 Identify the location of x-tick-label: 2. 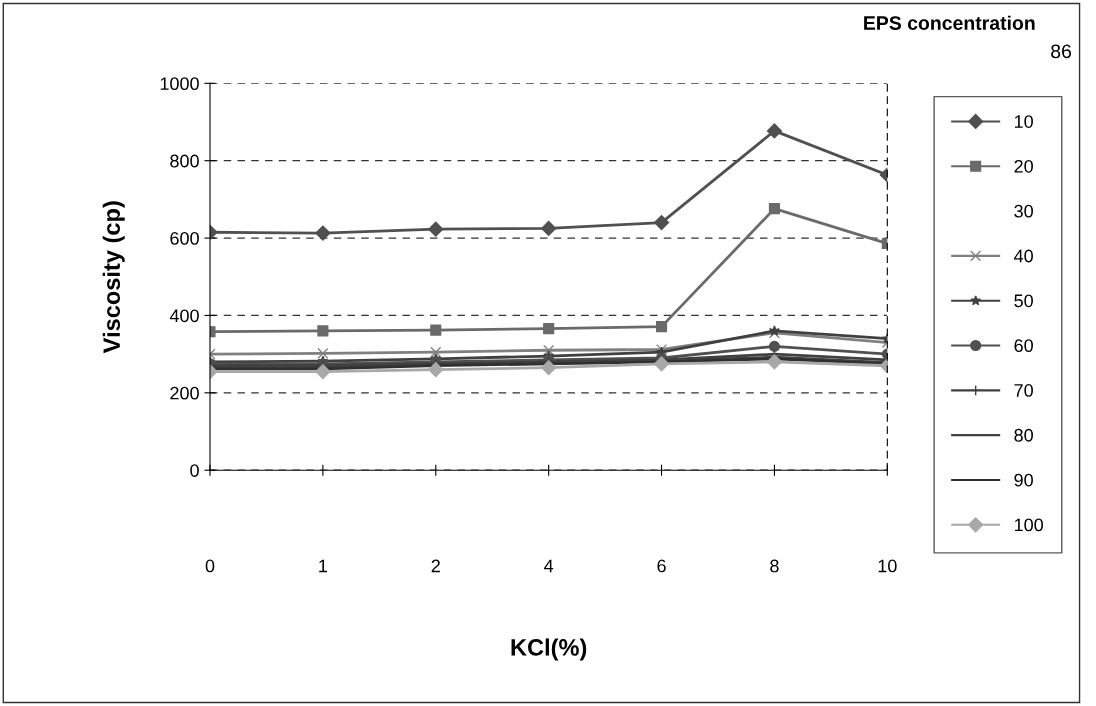
(435, 566).